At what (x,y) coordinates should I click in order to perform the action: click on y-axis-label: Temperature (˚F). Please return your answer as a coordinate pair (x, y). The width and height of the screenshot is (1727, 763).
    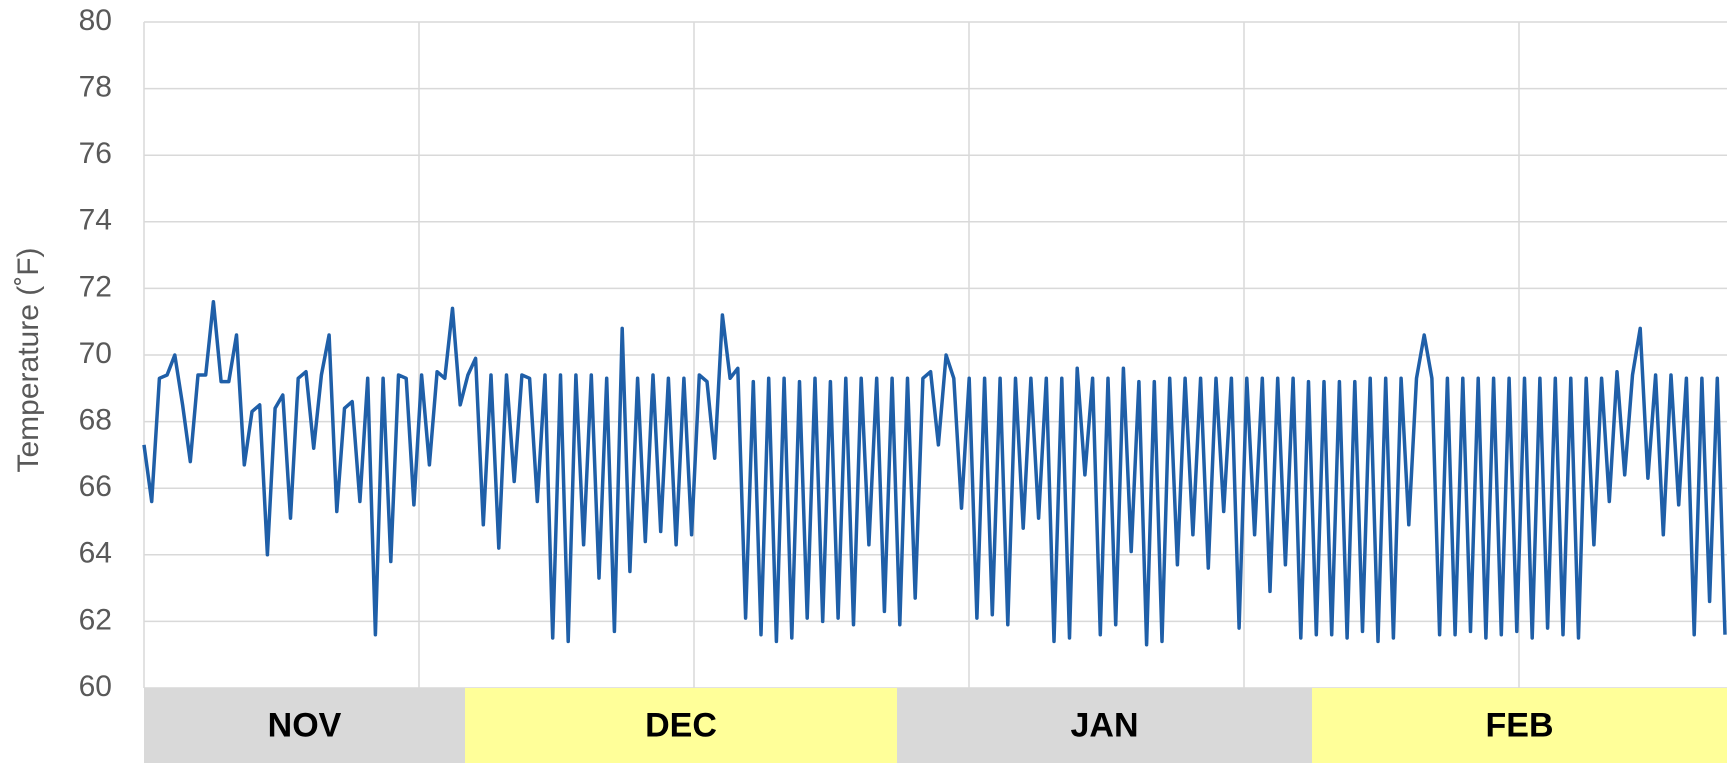
    Looking at the image, I should click on (28, 359).